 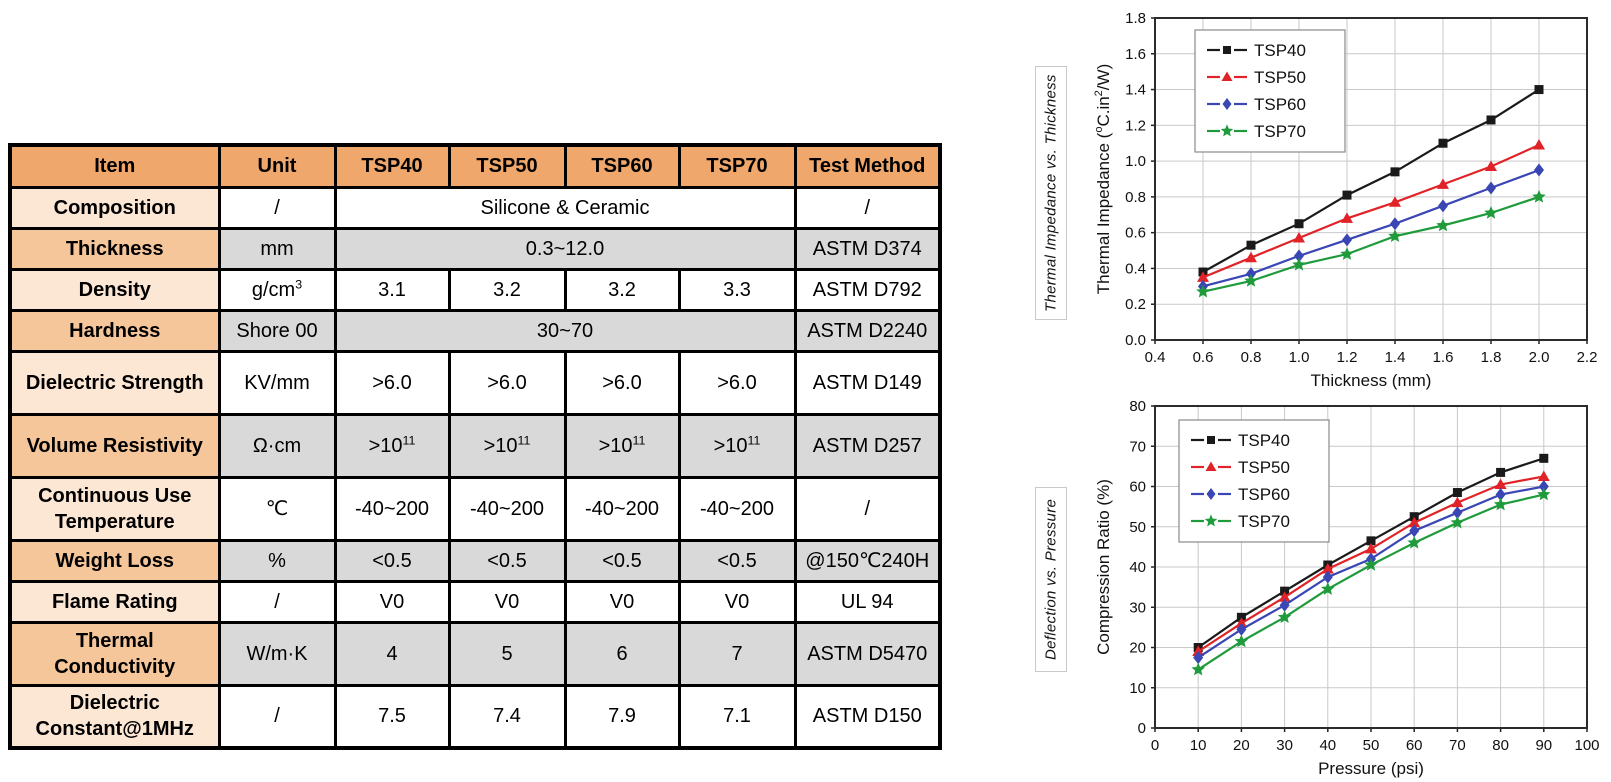 I want to click on y-tick-label: 70, so click(x=1137, y=446).